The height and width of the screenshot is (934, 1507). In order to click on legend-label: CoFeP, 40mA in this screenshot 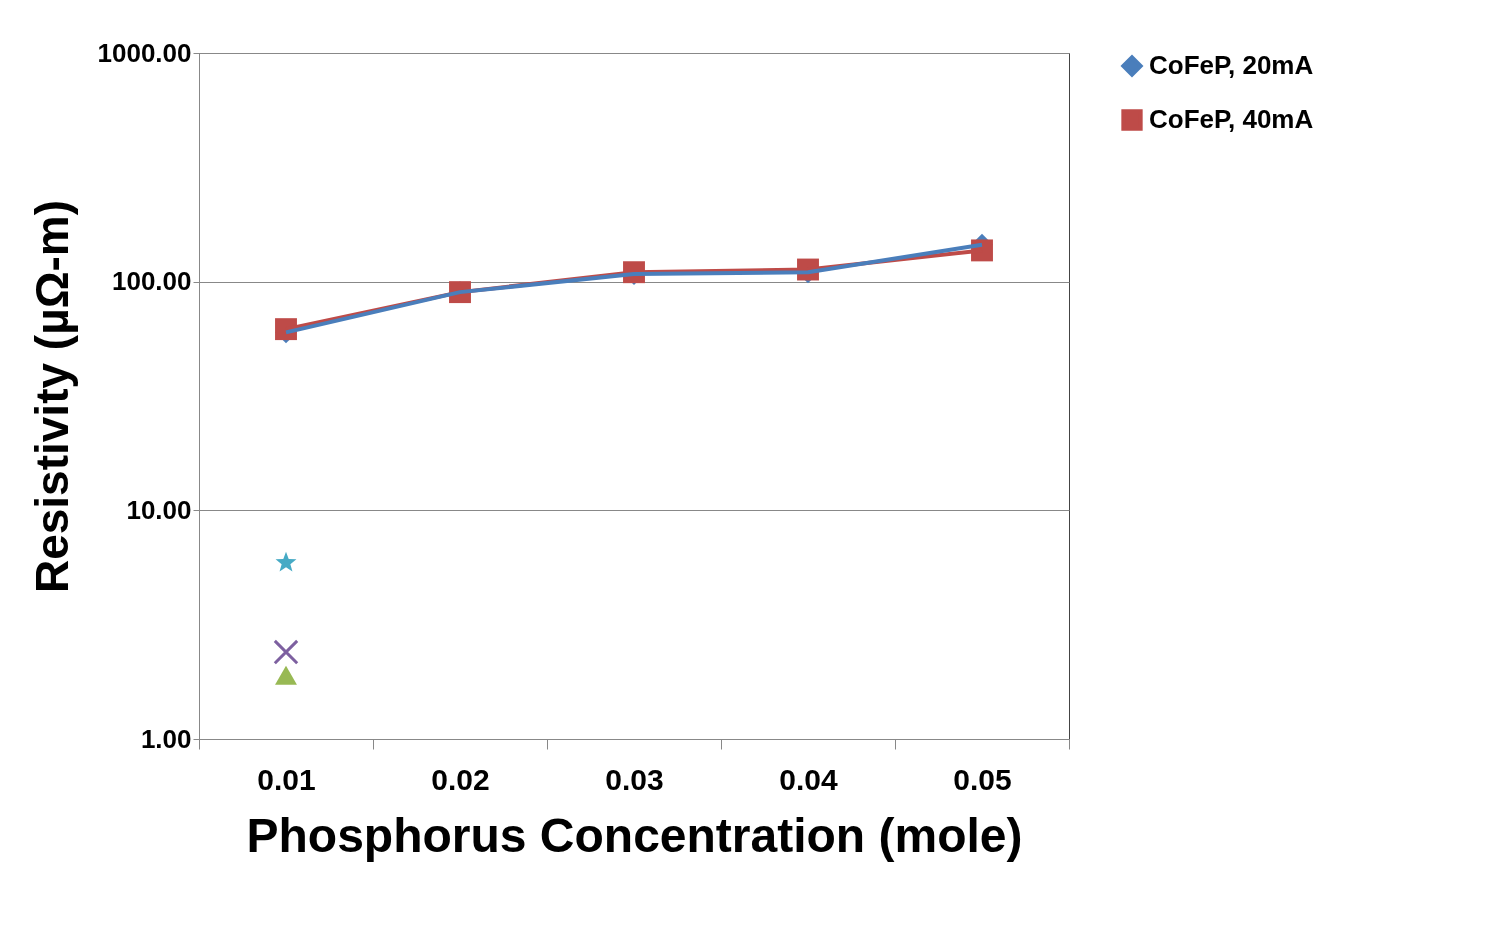, I will do `click(1231, 119)`.